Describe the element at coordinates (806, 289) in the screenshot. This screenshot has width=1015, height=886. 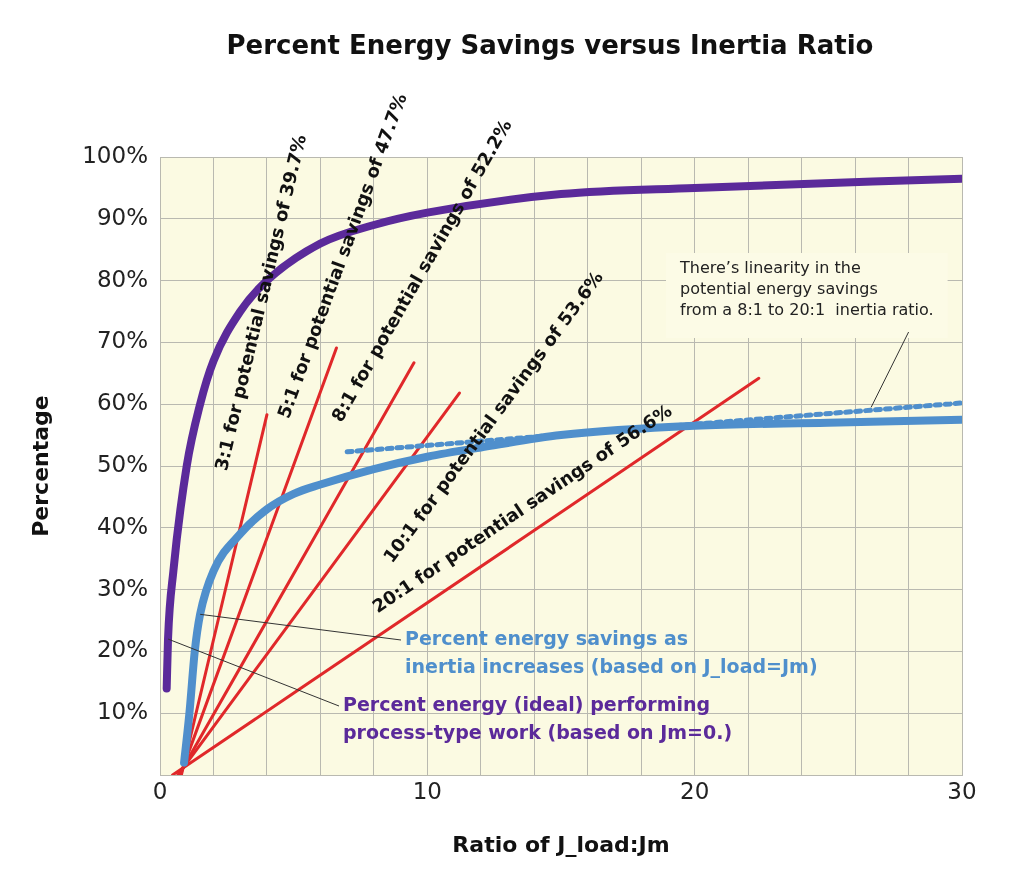
I see `annotation: There’s linearity in the potential energy savings from a 8:1 to 20:1 inertia ratio.` at that location.